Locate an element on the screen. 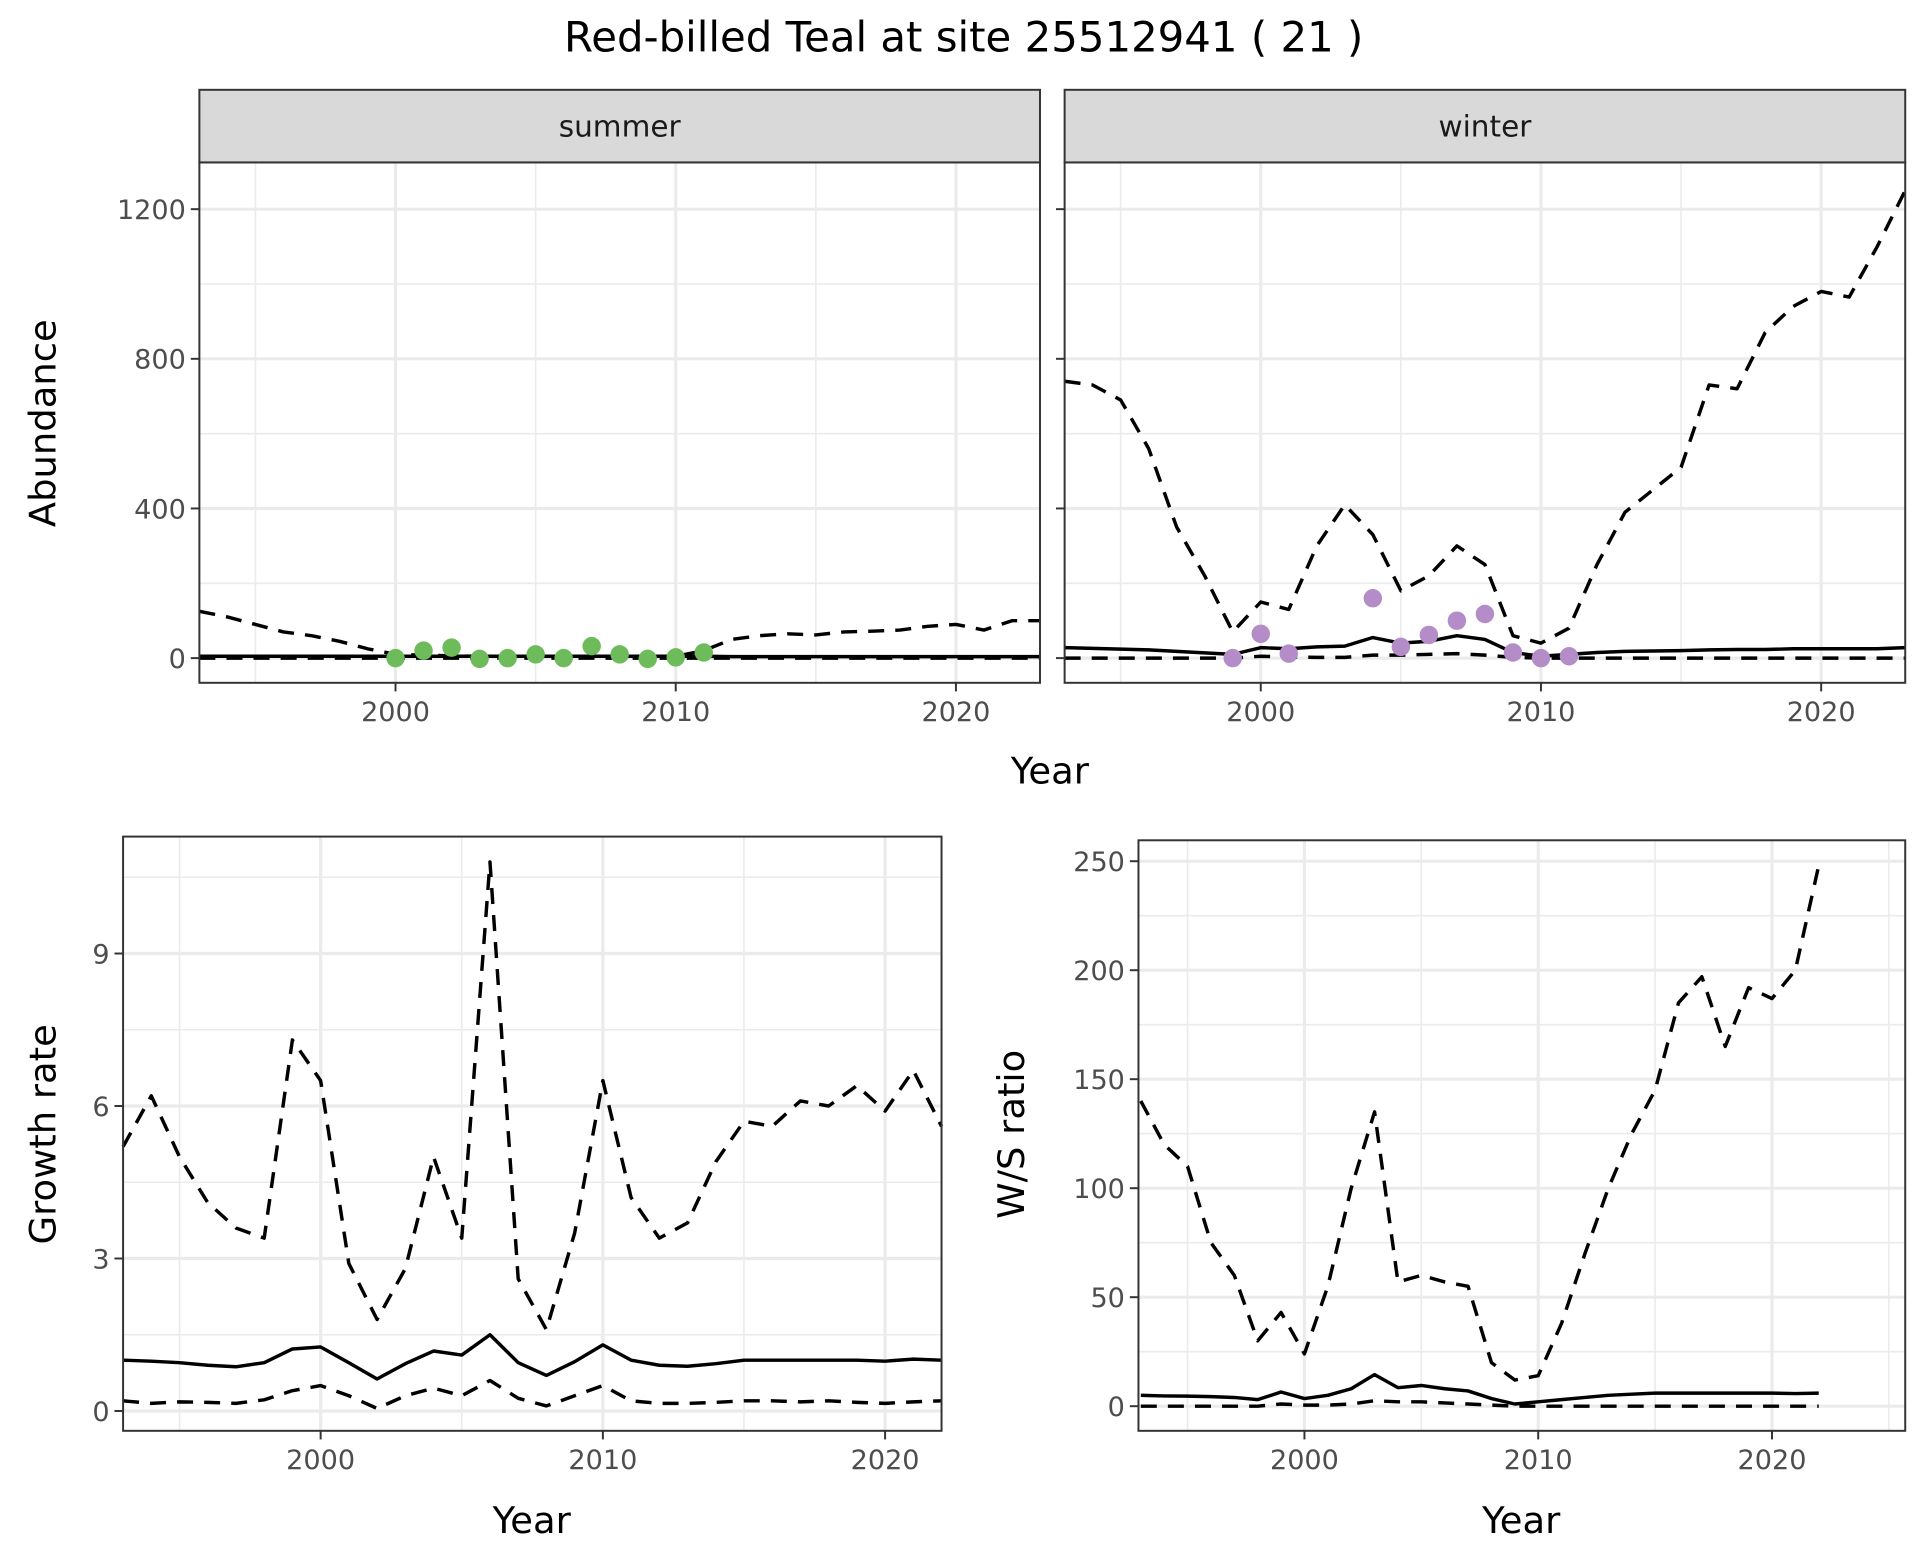 The image size is (1920, 1560). y-axis-title-abundance: Abundance is located at coordinates (42, 423).